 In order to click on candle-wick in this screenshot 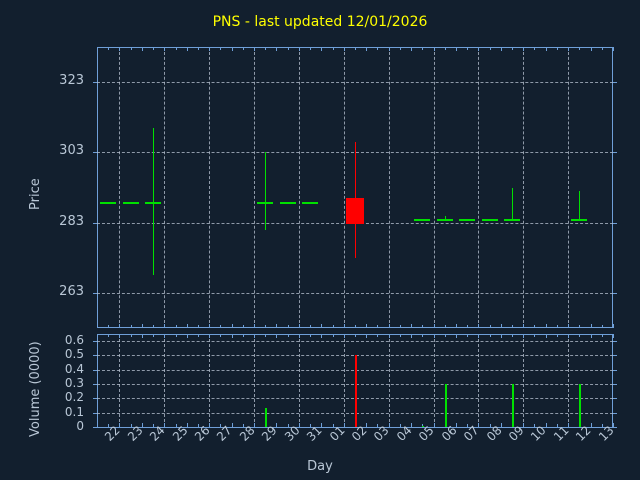, I will do `click(445, 217)`.